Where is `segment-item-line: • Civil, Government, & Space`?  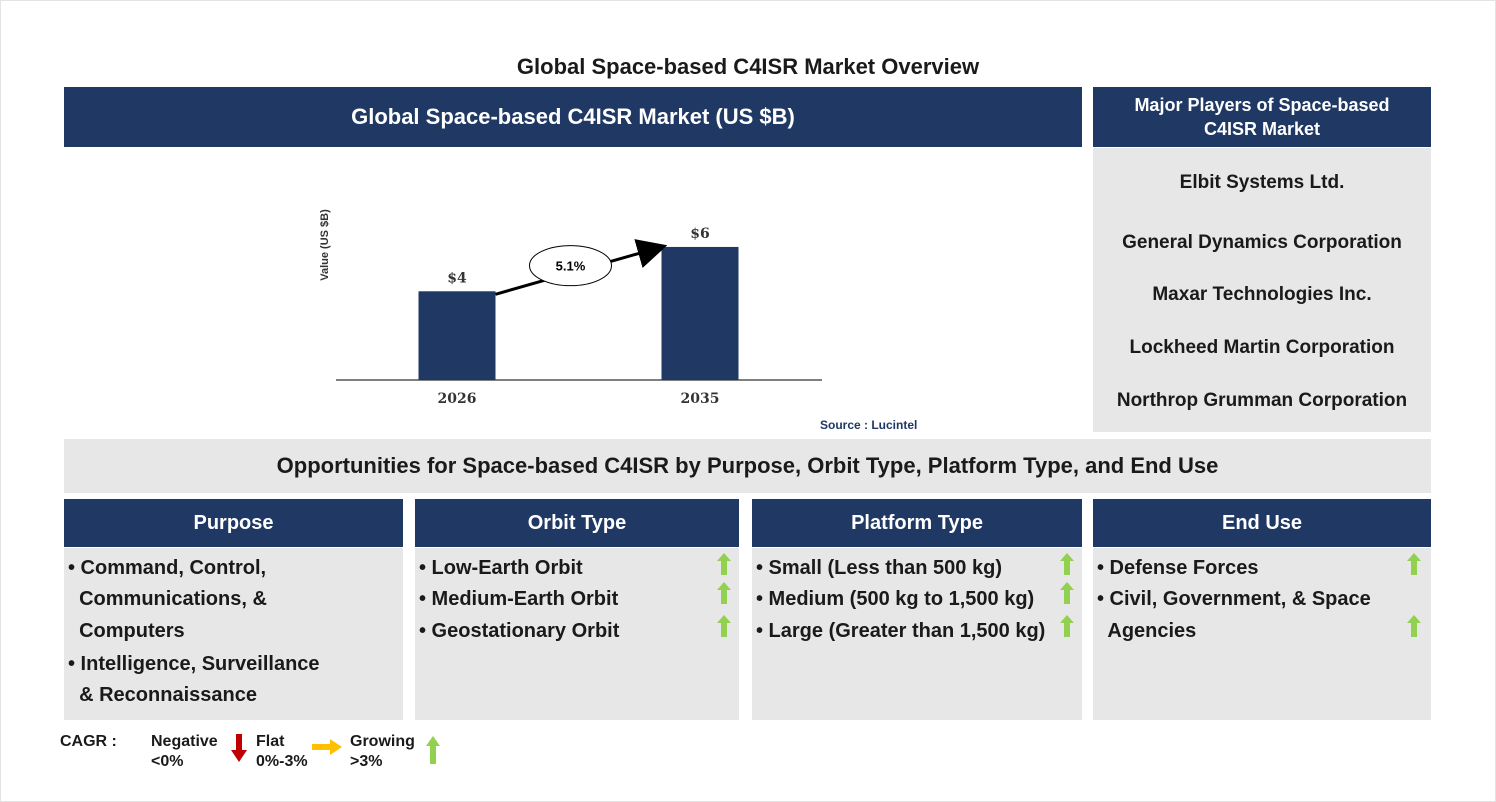
segment-item-line: • Civil, Government, & Space is located at coordinates (1234, 599).